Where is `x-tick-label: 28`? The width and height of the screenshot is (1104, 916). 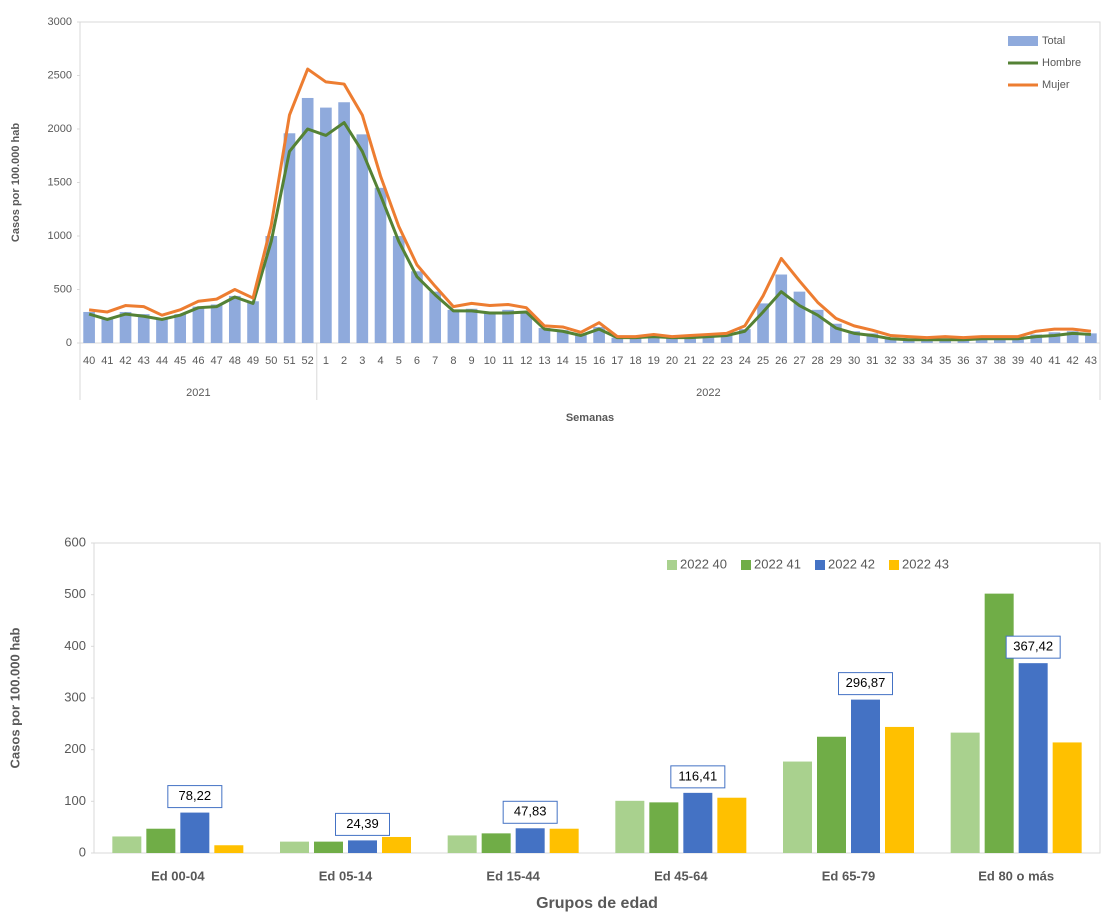 x-tick-label: 28 is located at coordinates (818, 361).